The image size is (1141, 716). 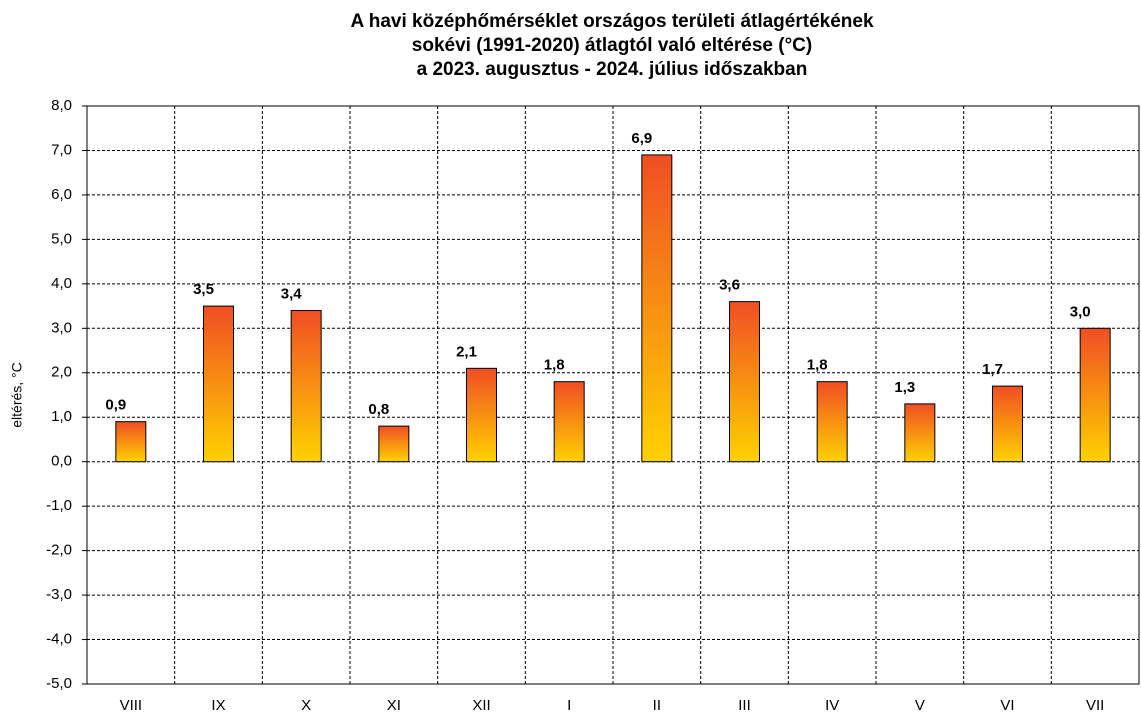 What do you see at coordinates (904, 387) in the screenshot?
I see `value-label: 1,3` at bounding box center [904, 387].